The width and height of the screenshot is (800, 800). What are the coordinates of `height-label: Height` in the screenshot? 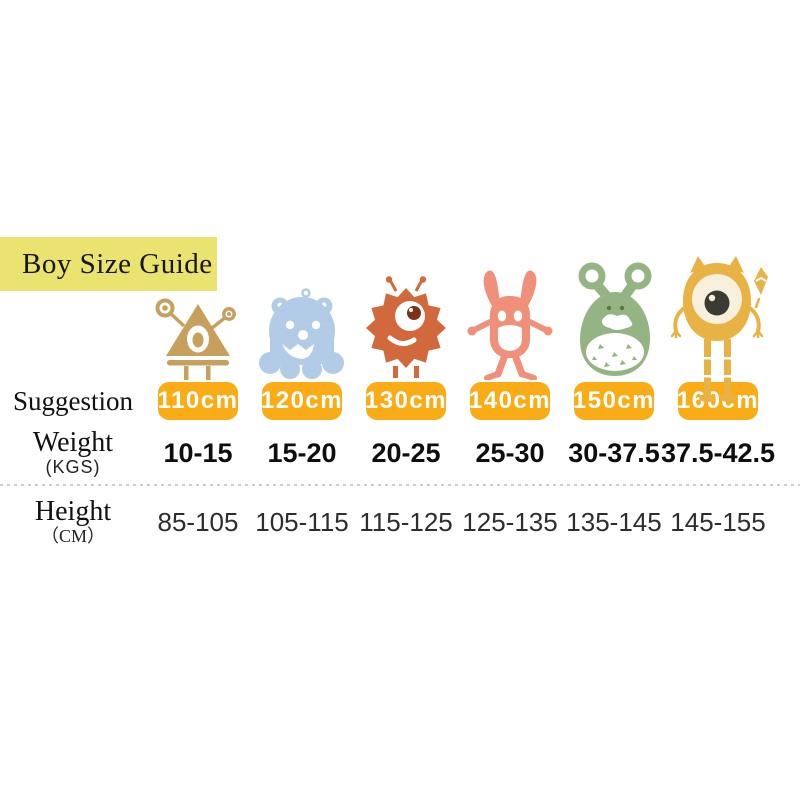 It's located at (73, 511).